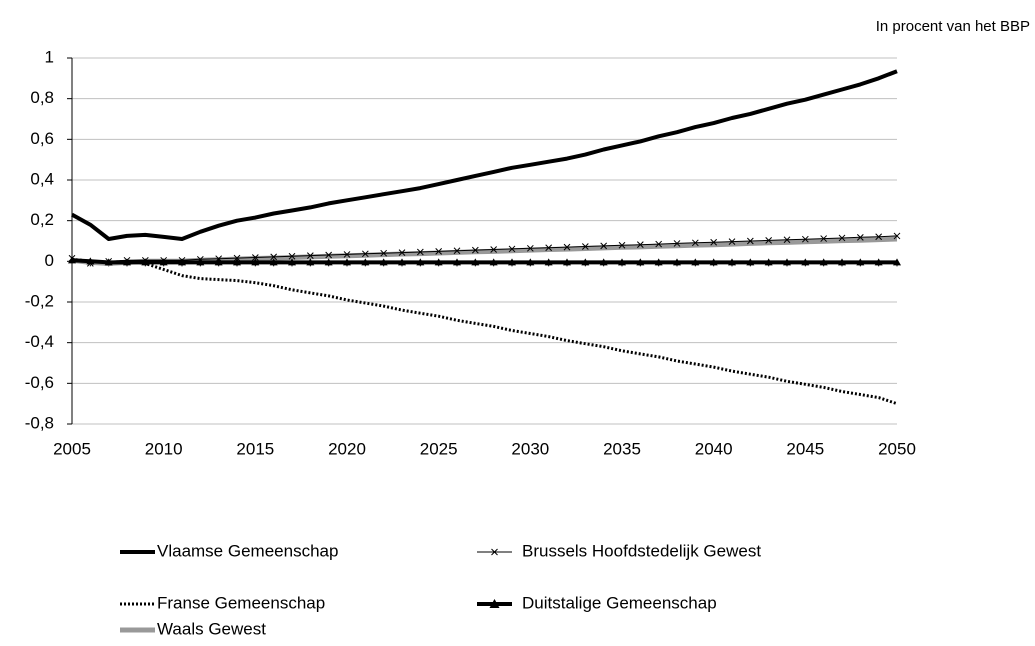 The width and height of the screenshot is (1035, 646). Describe the element at coordinates (72, 448) in the screenshot. I see `x-tick-label: 2005` at that location.